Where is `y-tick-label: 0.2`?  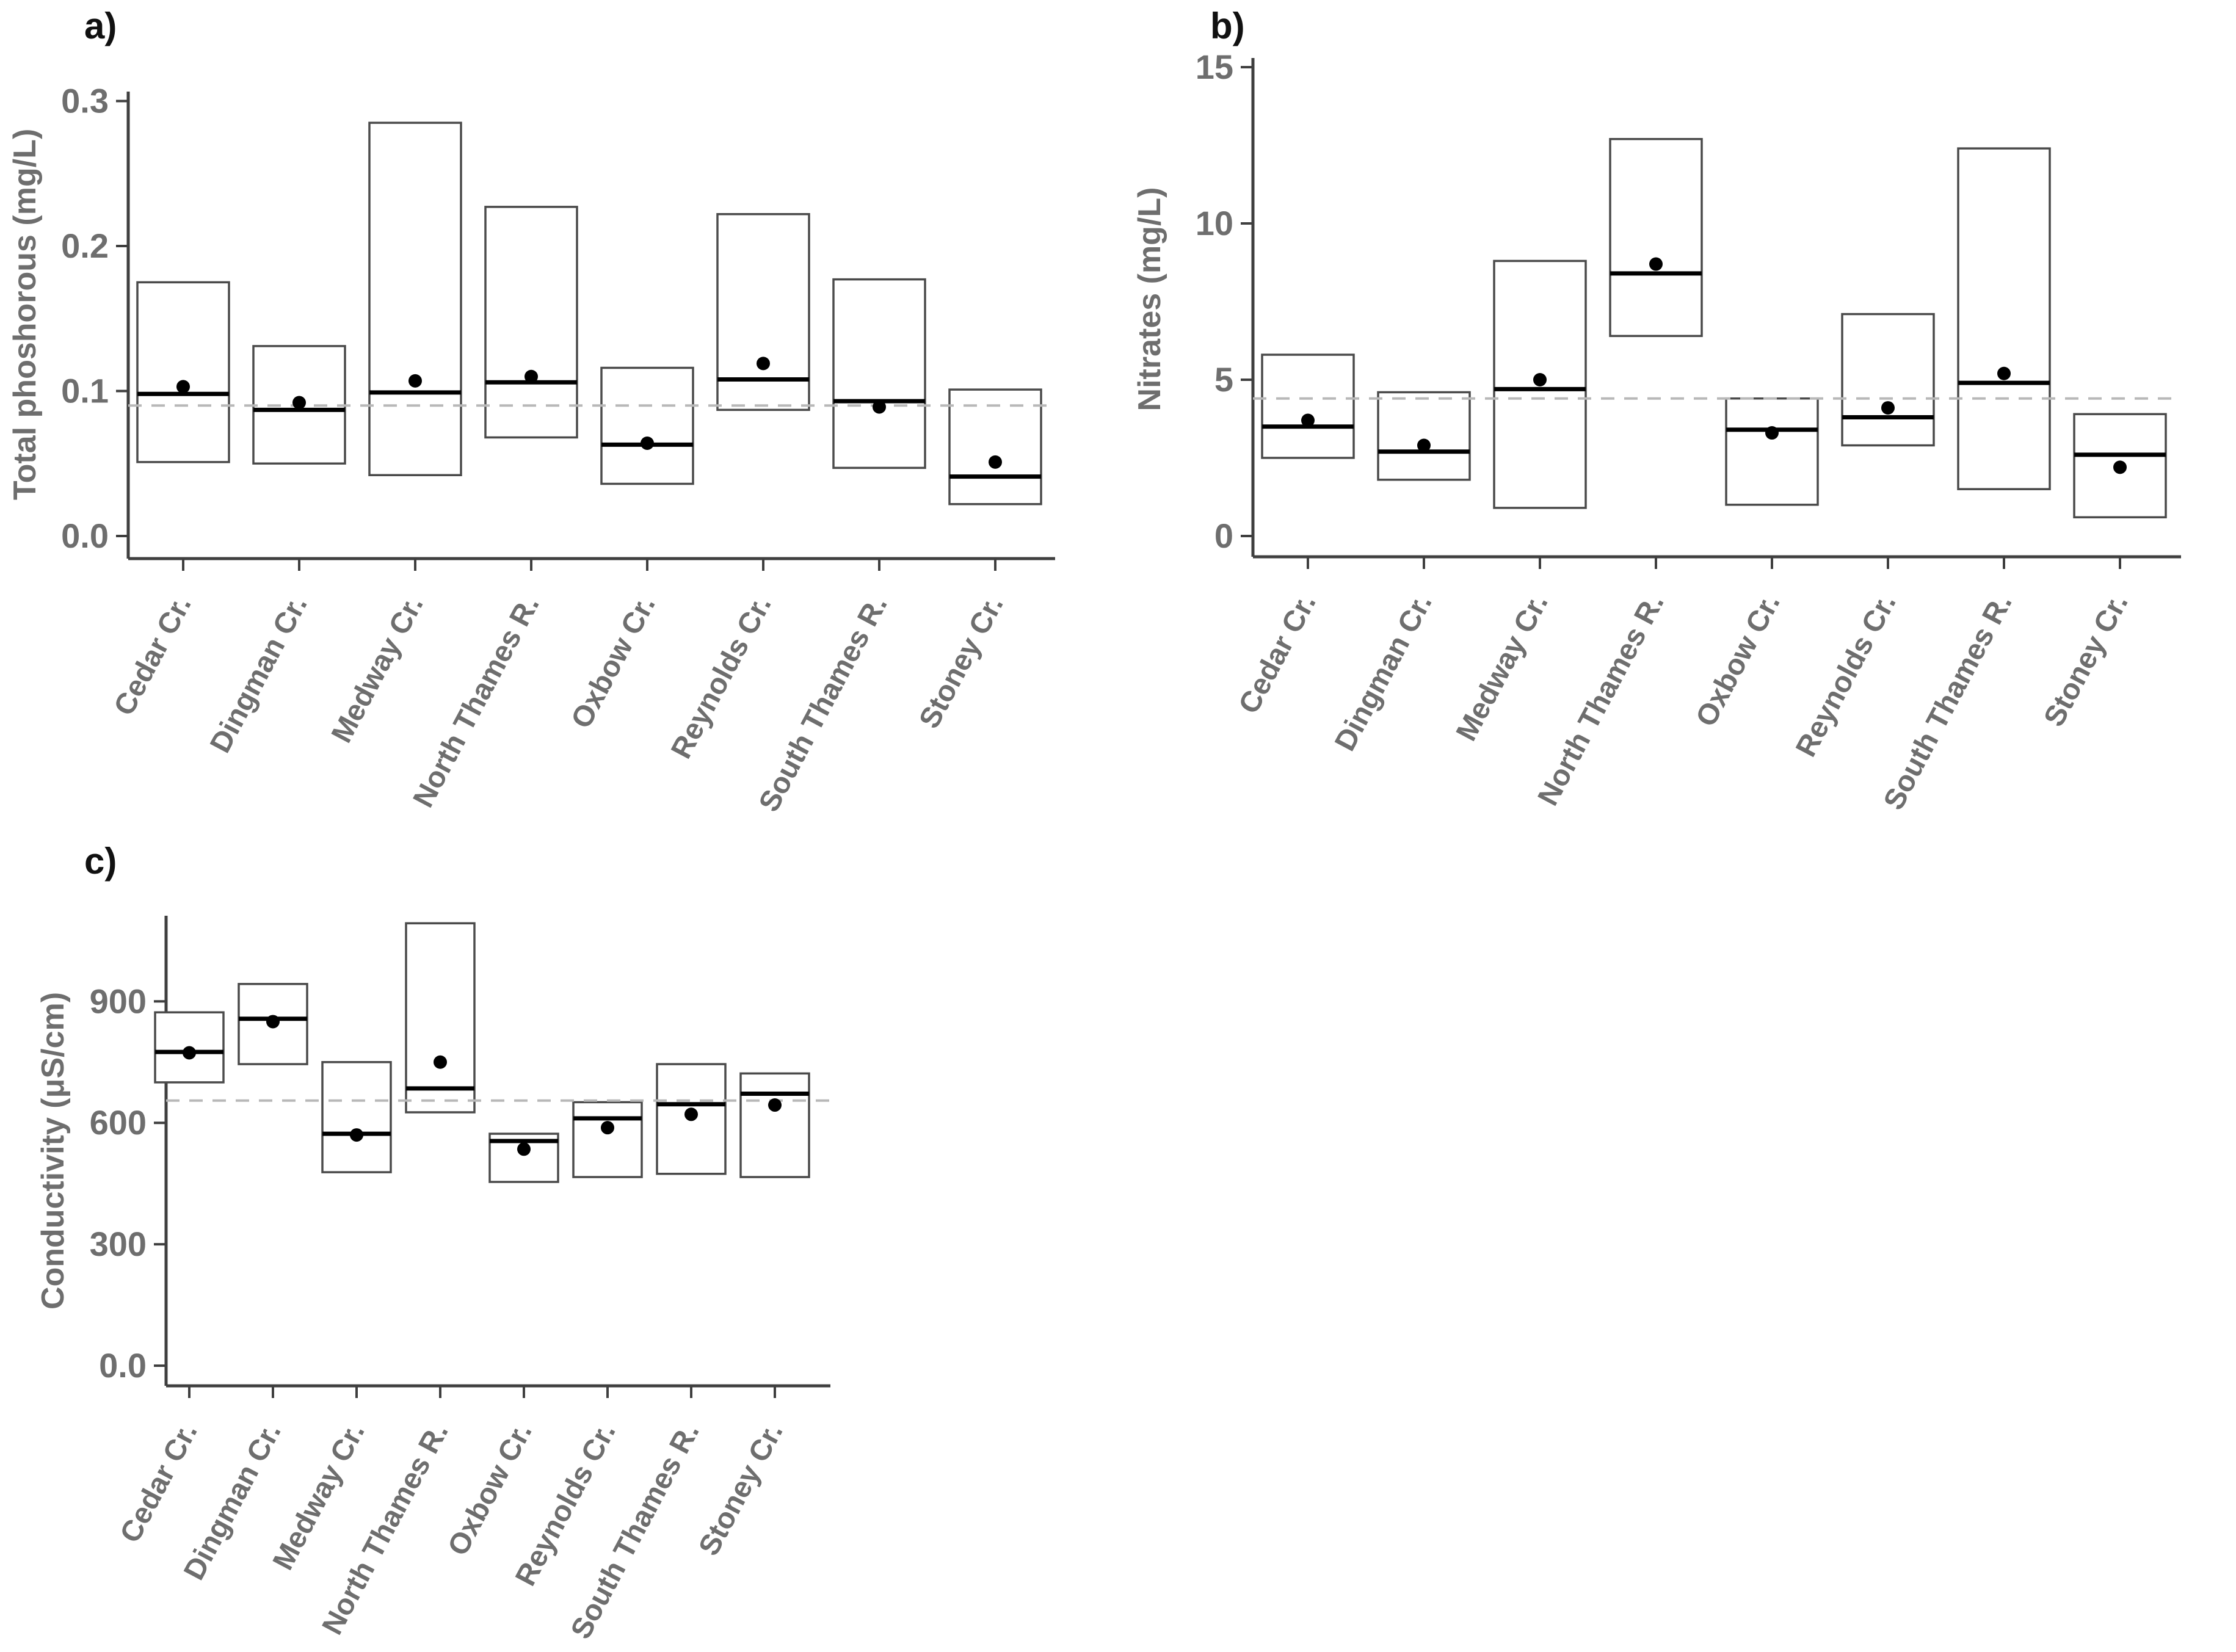
y-tick-label: 0.2 is located at coordinates (85, 246).